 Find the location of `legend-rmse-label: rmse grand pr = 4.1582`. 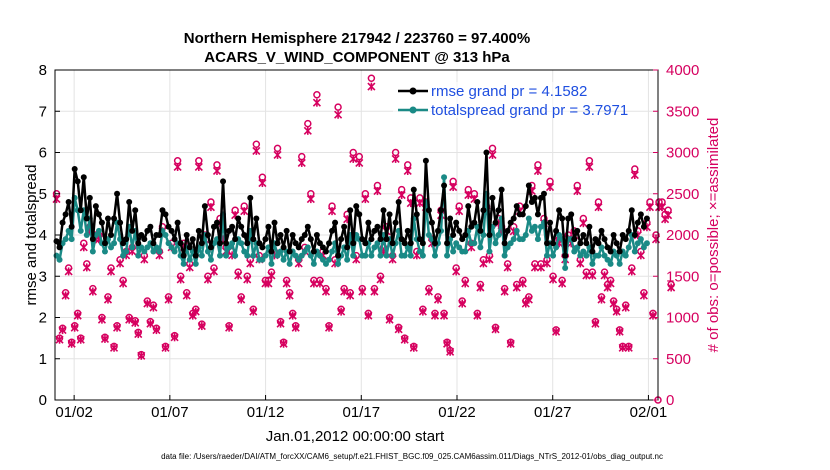

legend-rmse-label: rmse grand pr = 4.1582 is located at coordinates (509, 91).